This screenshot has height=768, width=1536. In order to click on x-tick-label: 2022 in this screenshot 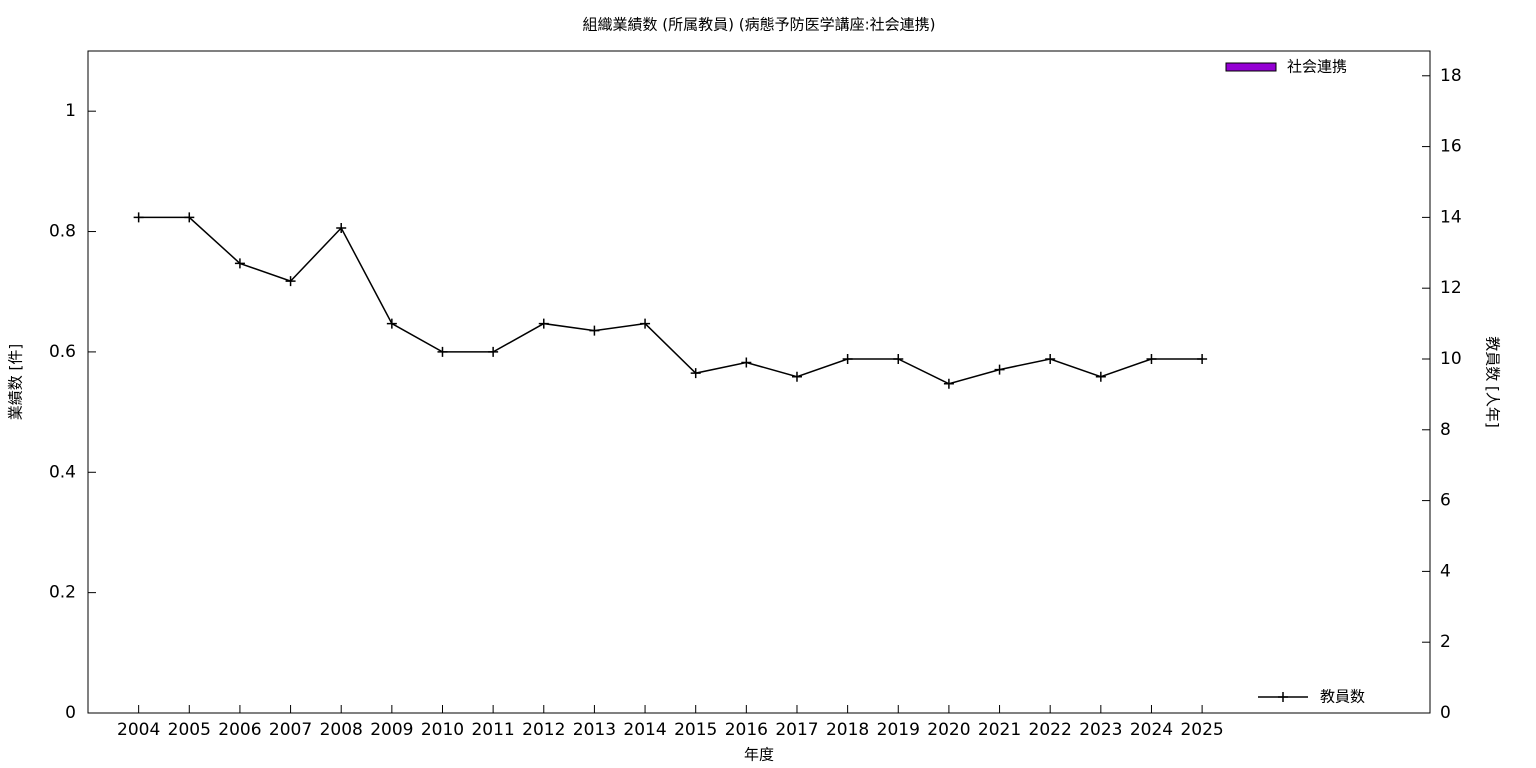, I will do `click(1050, 730)`.